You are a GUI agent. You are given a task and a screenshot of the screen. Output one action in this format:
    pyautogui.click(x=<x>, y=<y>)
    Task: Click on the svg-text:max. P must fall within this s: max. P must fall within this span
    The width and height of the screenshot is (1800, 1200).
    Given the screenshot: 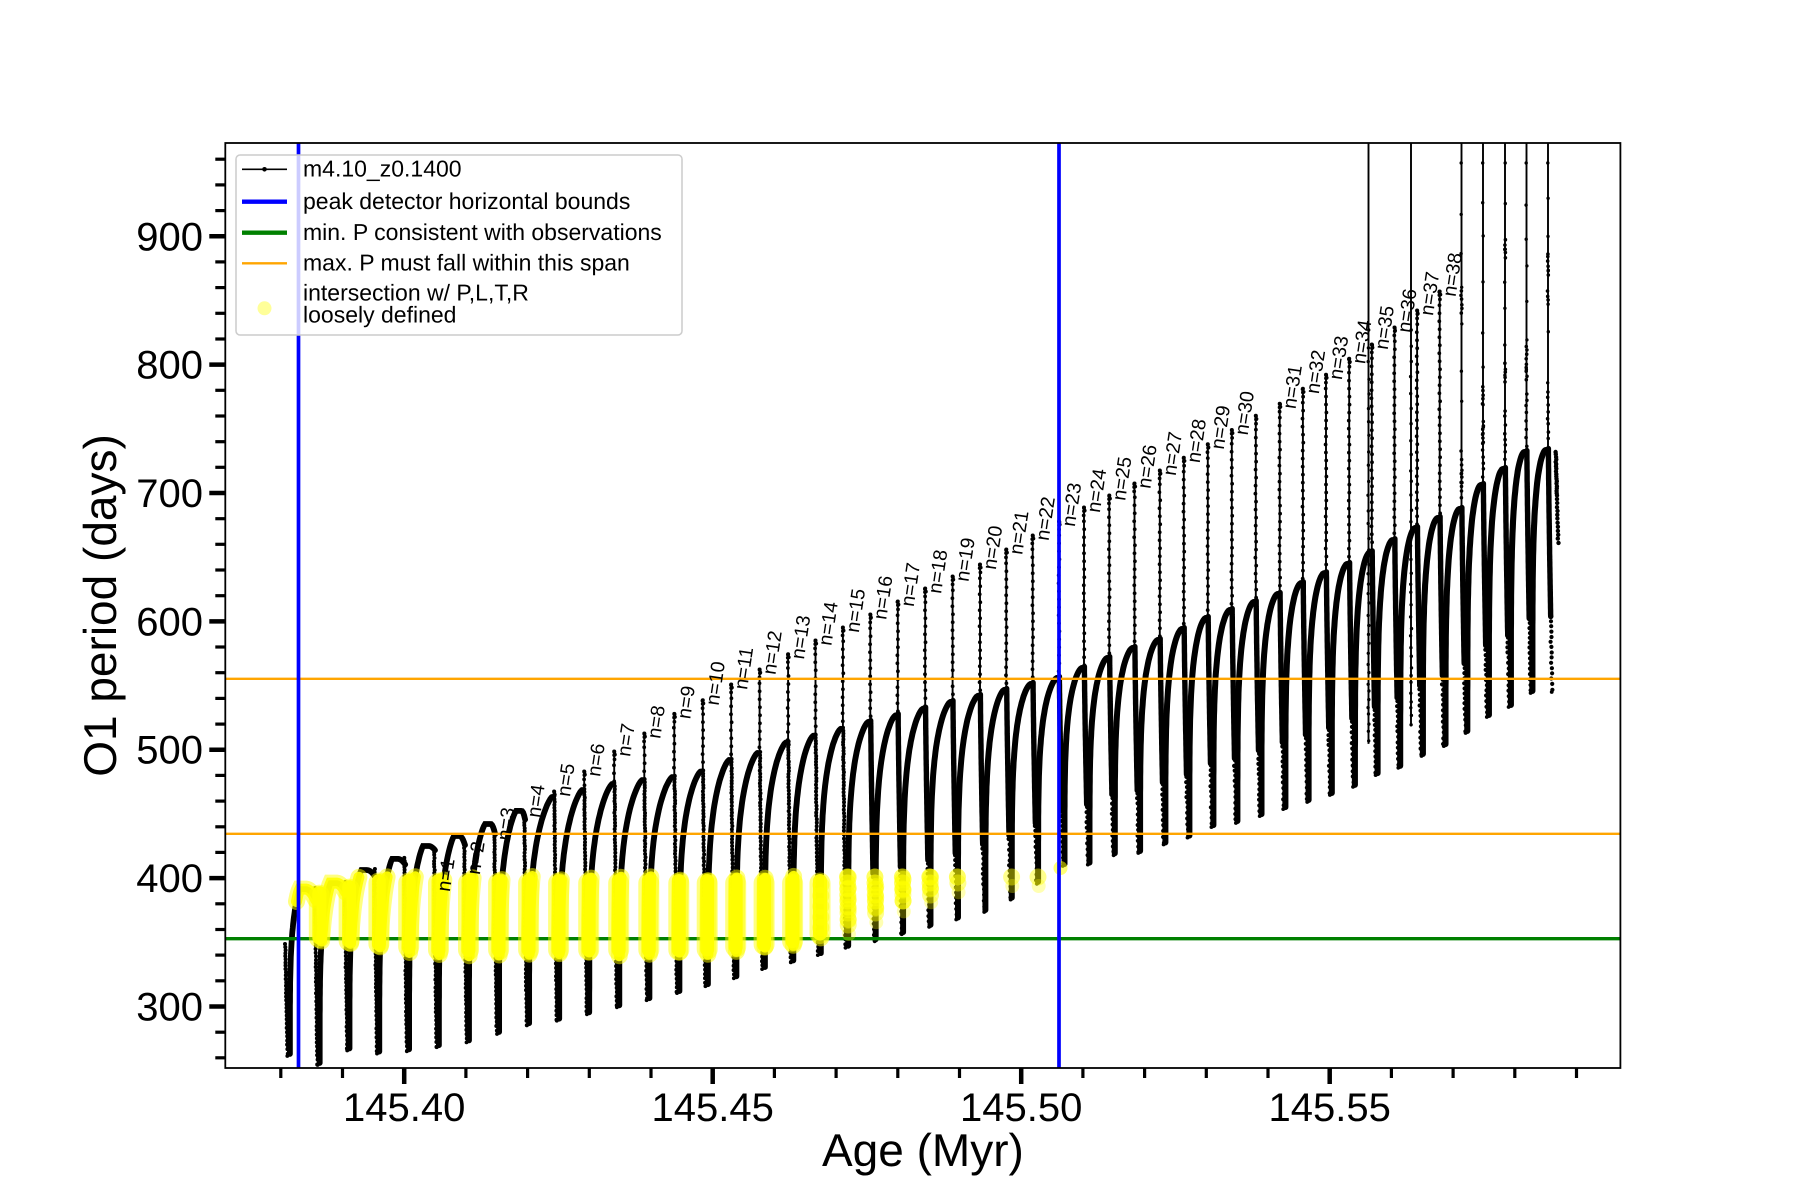 What is the action you would take?
    pyautogui.click(x=466, y=263)
    